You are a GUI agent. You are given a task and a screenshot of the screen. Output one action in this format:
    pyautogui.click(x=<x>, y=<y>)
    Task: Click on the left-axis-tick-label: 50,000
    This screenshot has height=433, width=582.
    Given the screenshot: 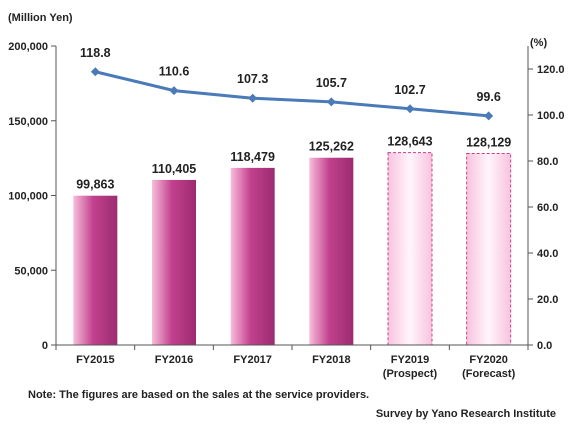 What is the action you would take?
    pyautogui.click(x=31, y=271)
    